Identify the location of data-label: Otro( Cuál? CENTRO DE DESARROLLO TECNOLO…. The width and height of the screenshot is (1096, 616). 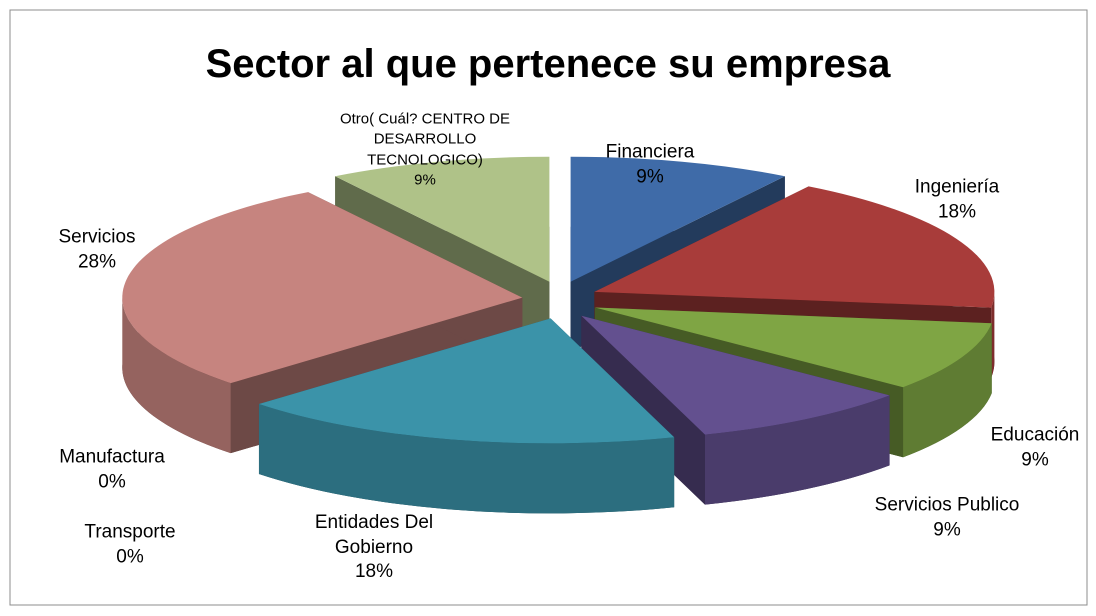
(425, 150).